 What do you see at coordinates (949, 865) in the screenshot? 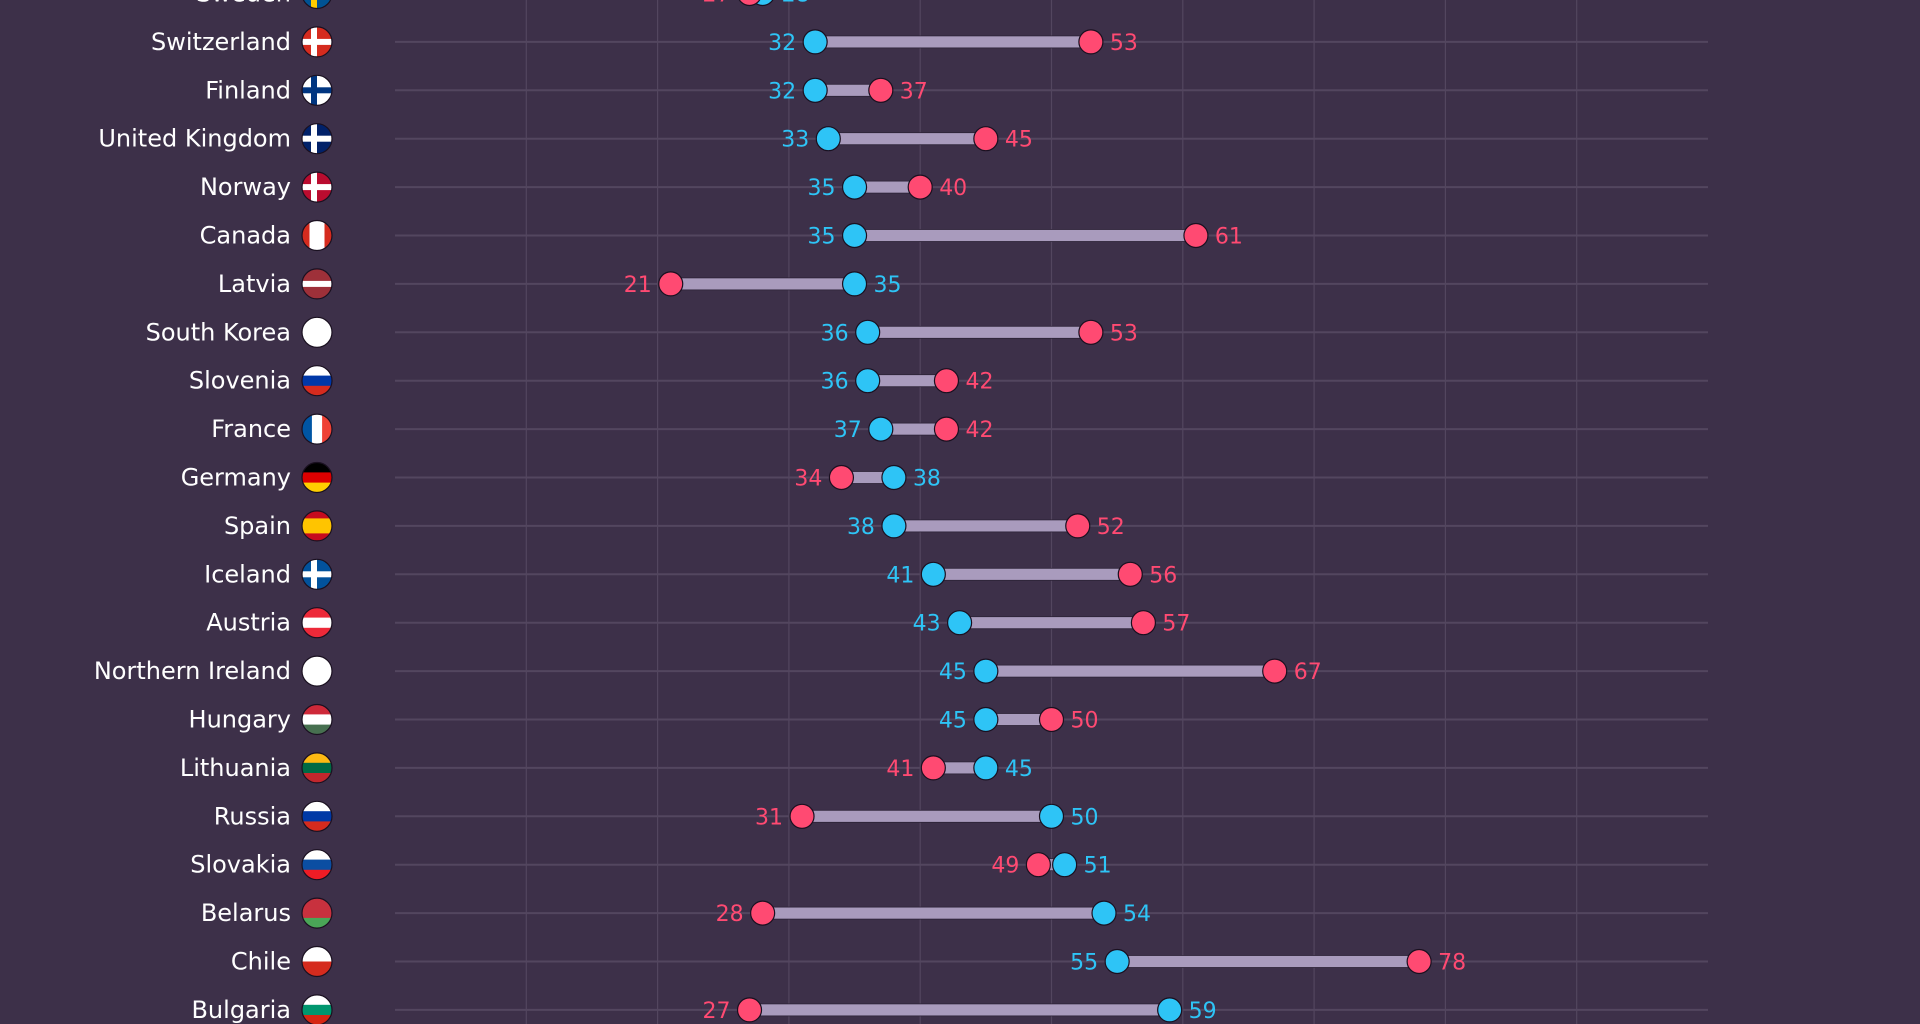
I see `row-slovakia: Slovakia 51 49` at bounding box center [949, 865].